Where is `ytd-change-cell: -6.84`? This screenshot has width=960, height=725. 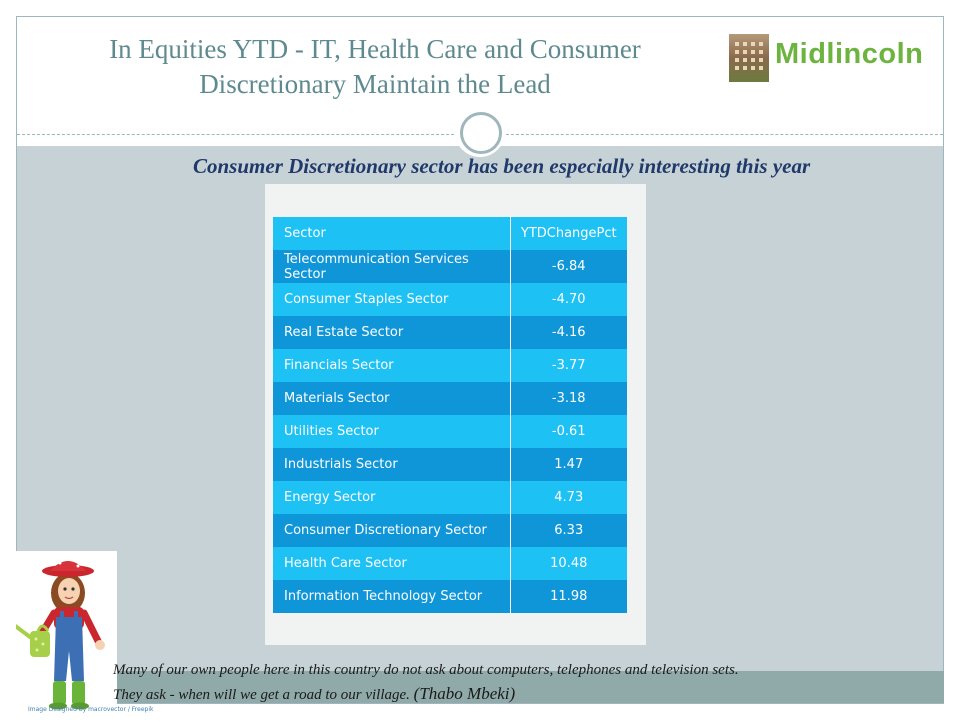
ytd-change-cell: -6.84 is located at coordinates (568, 266).